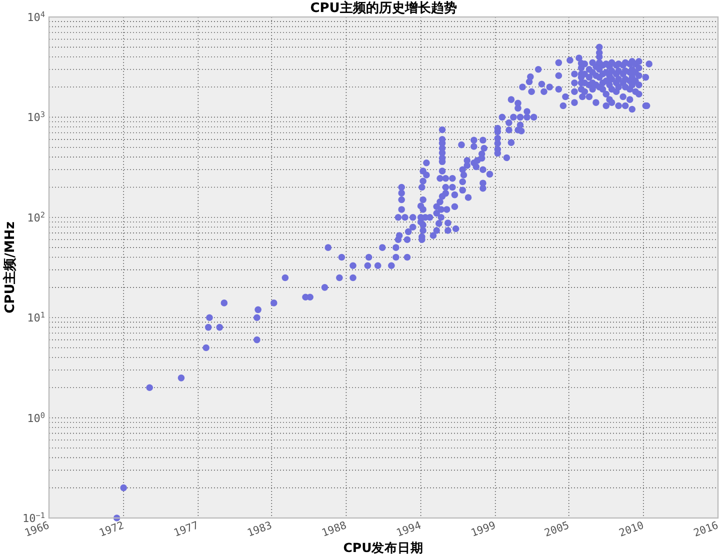  Describe the element at coordinates (36, 417) in the screenshot. I see `y-tick-label: 10$^{0}$` at that location.